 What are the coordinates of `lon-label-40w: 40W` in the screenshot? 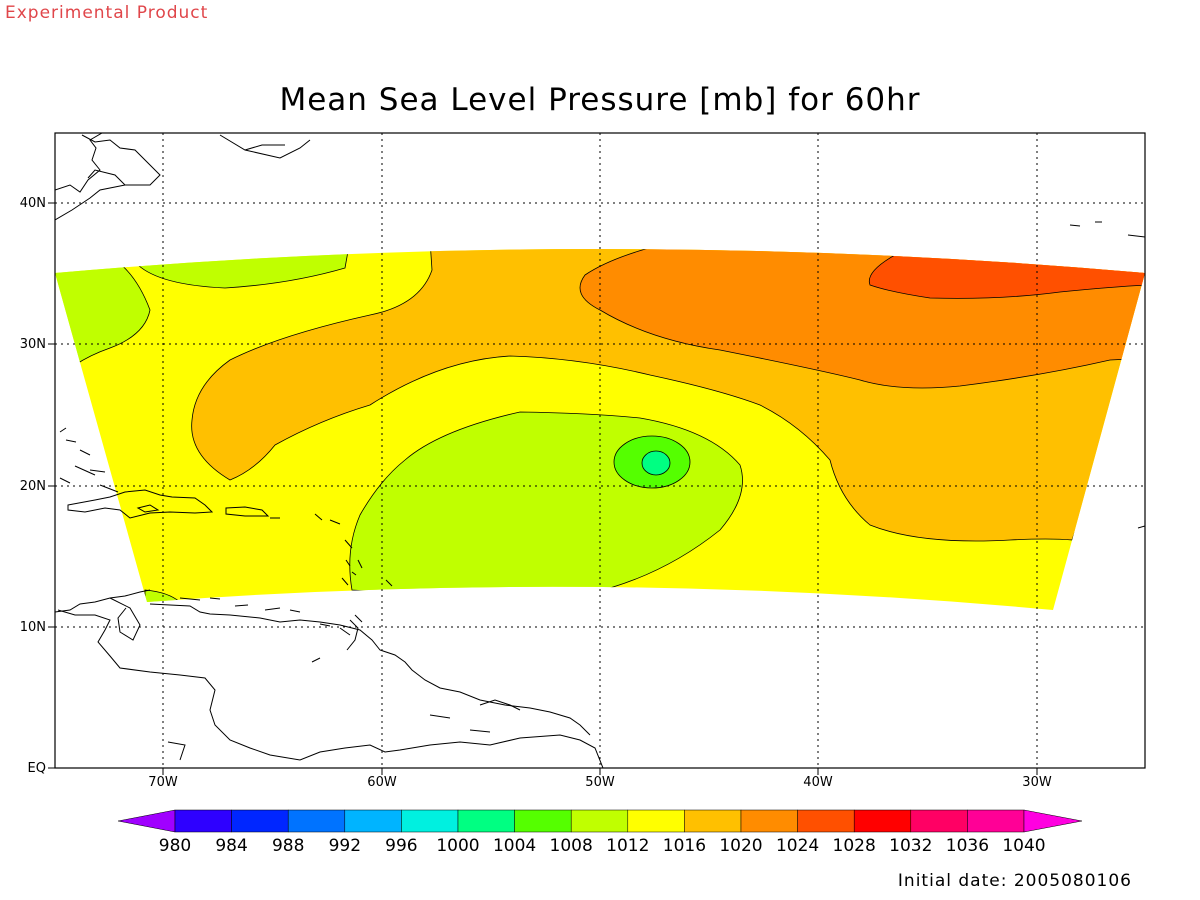 It's located at (818, 782).